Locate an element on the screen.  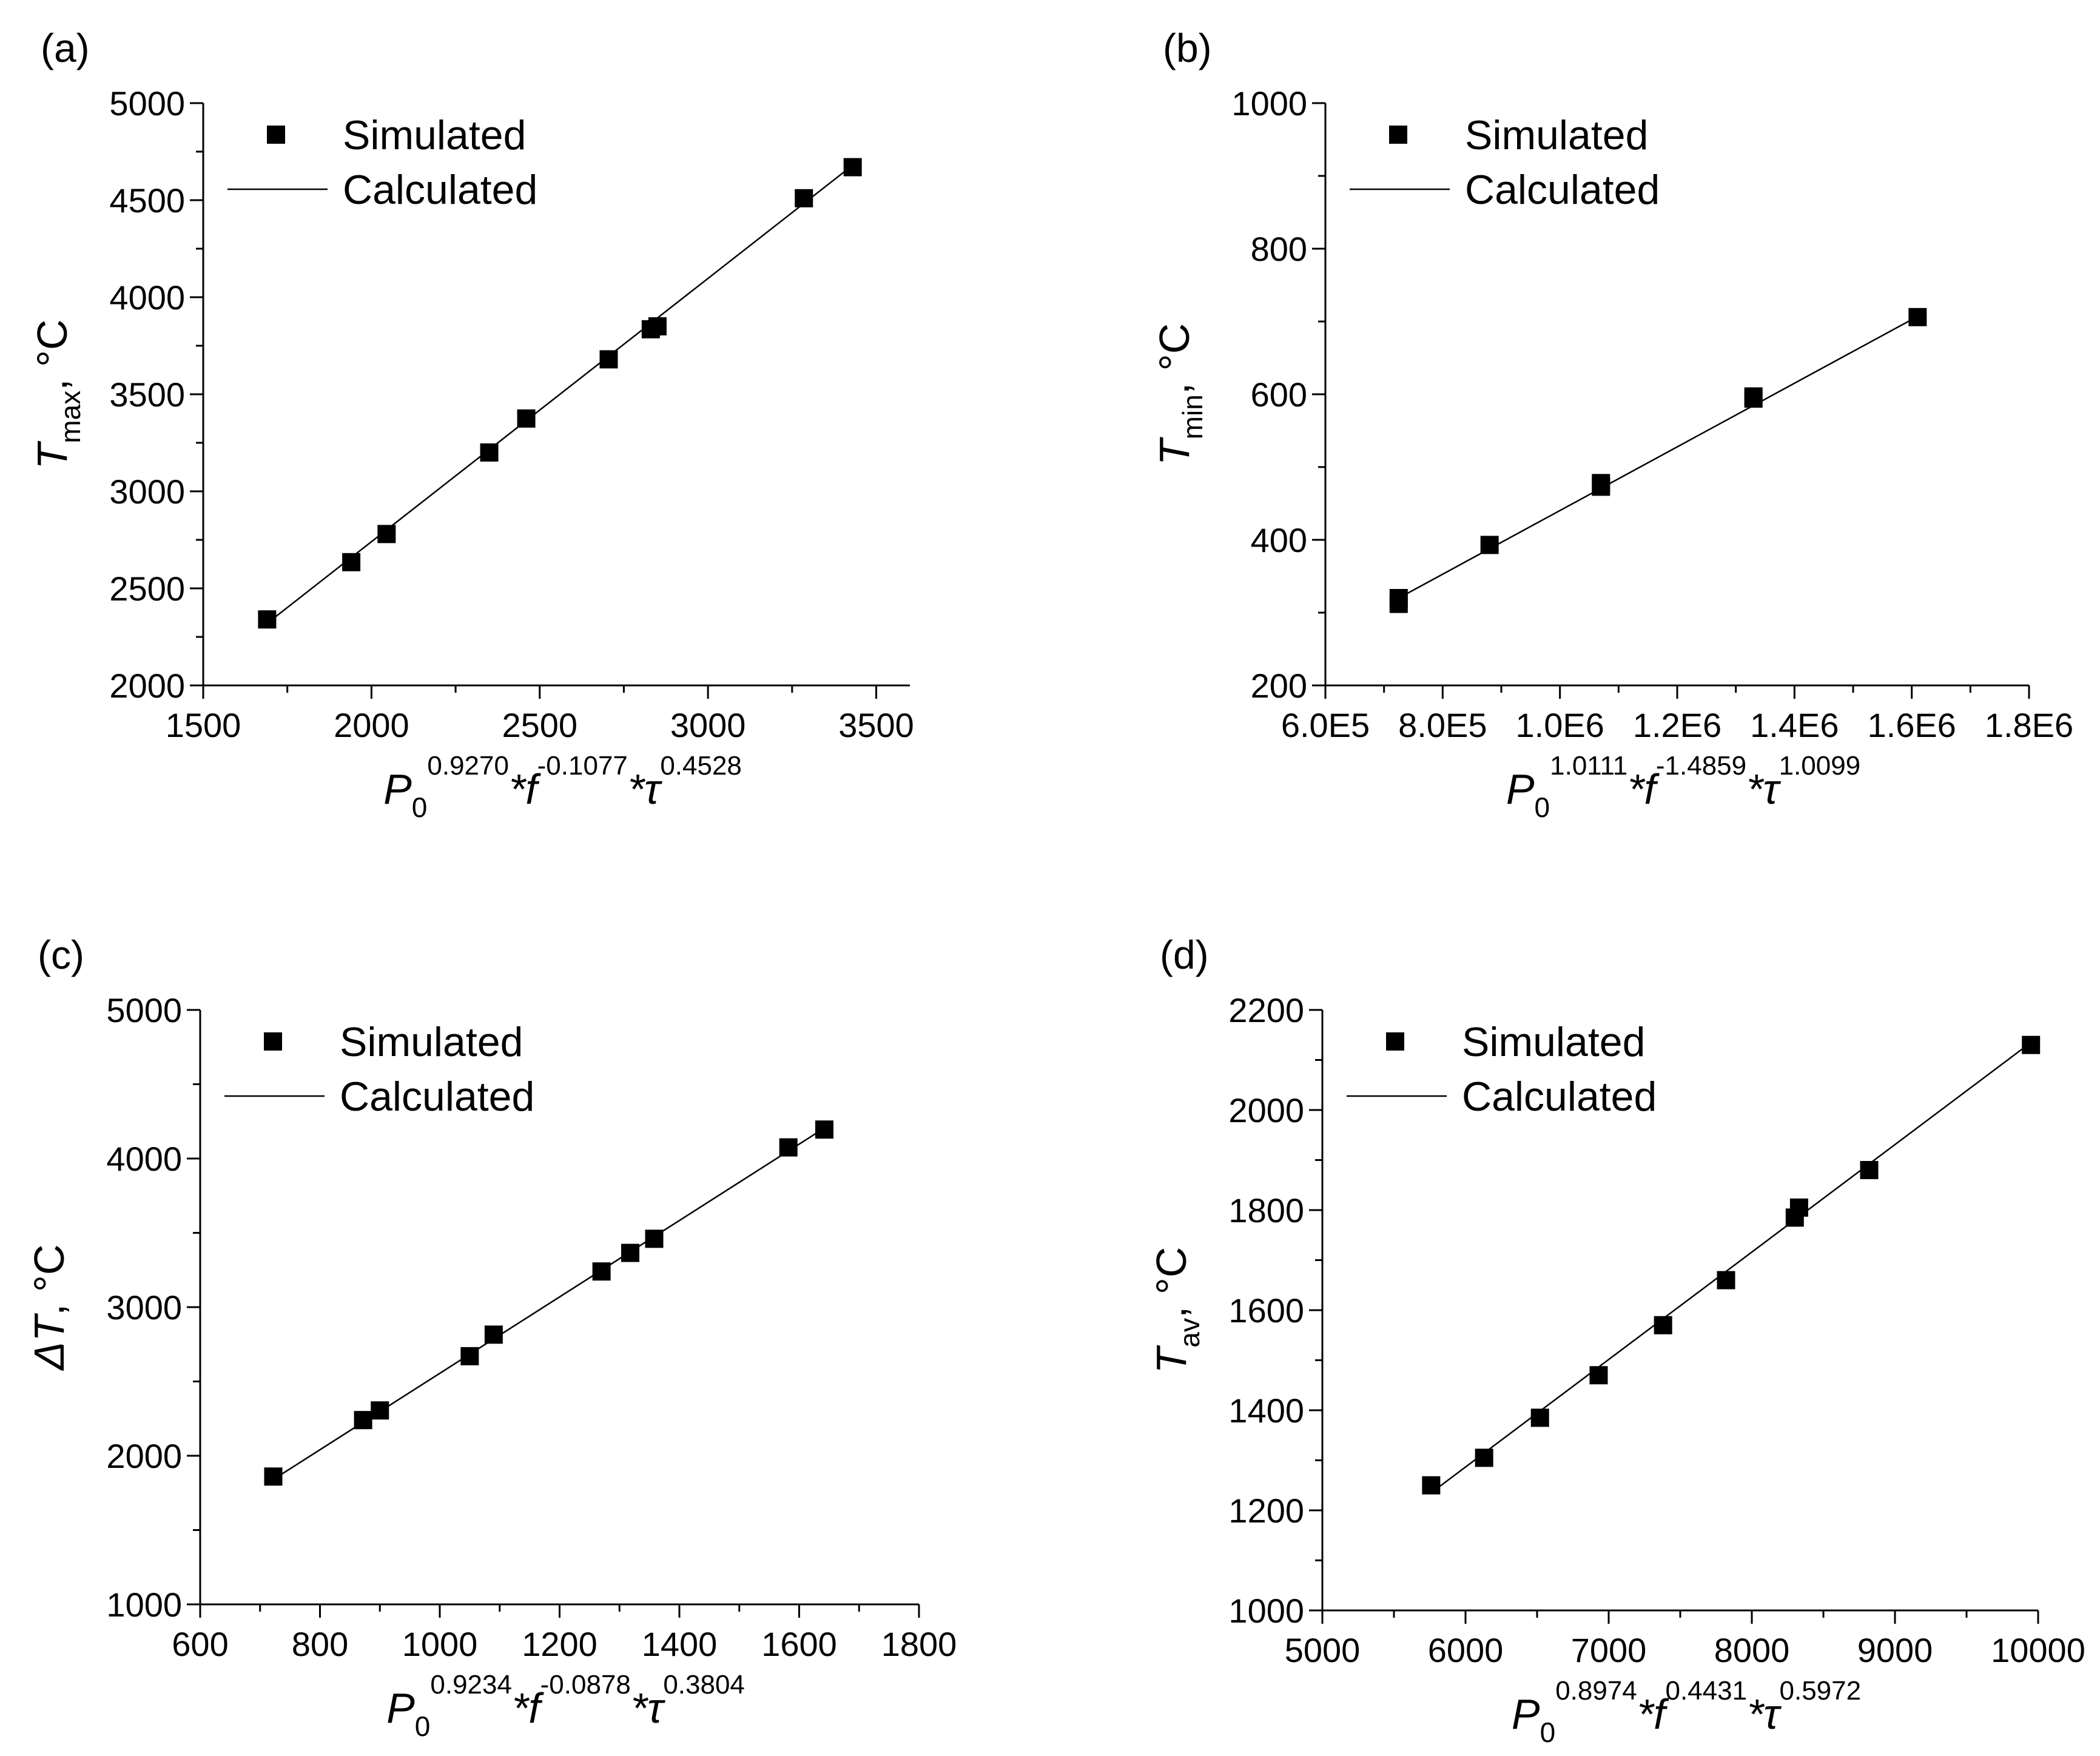
x-tick-label: 800 is located at coordinates (320, 1644).